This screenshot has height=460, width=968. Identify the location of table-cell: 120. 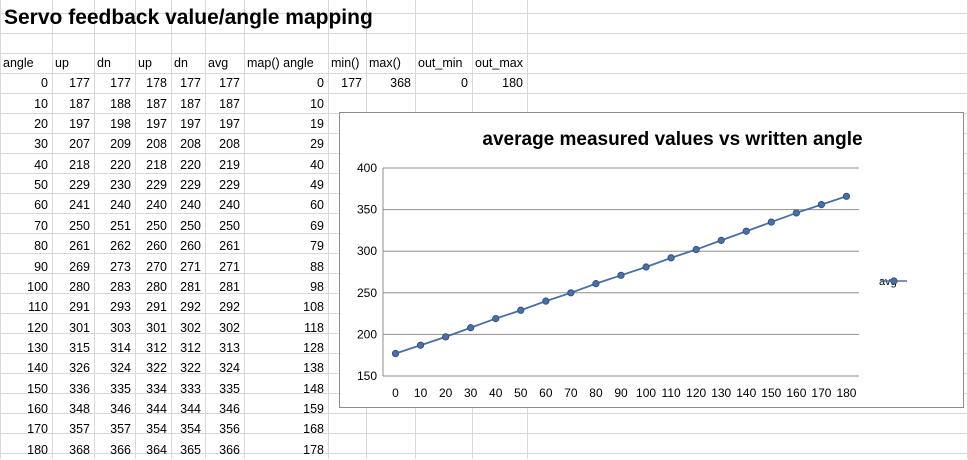
(37, 327).